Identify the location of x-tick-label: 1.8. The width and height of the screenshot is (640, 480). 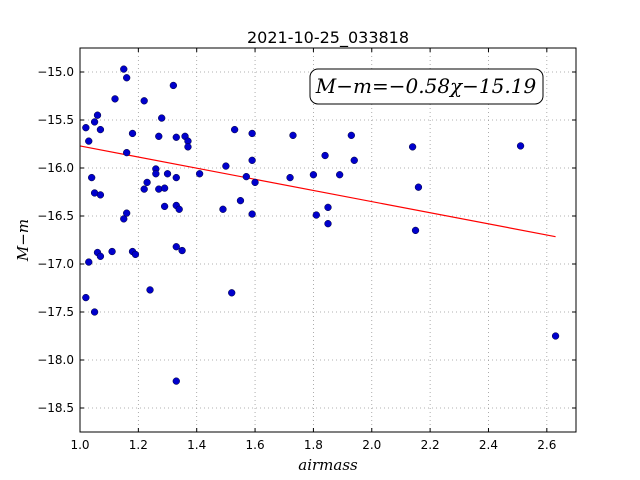
(313, 445).